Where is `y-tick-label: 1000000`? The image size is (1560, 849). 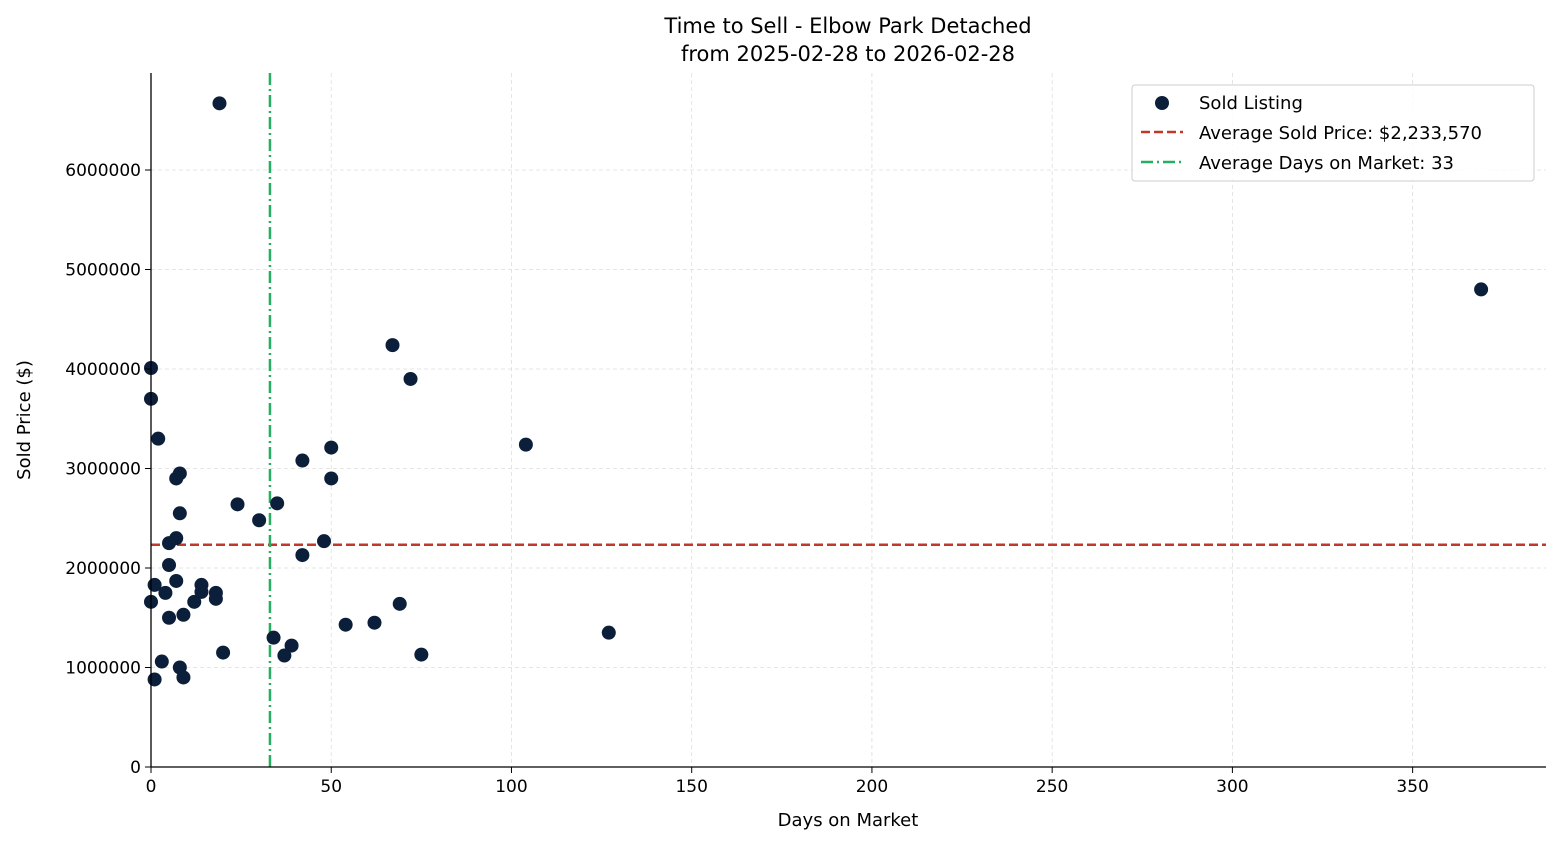
y-tick-label: 1000000 is located at coordinates (103, 669).